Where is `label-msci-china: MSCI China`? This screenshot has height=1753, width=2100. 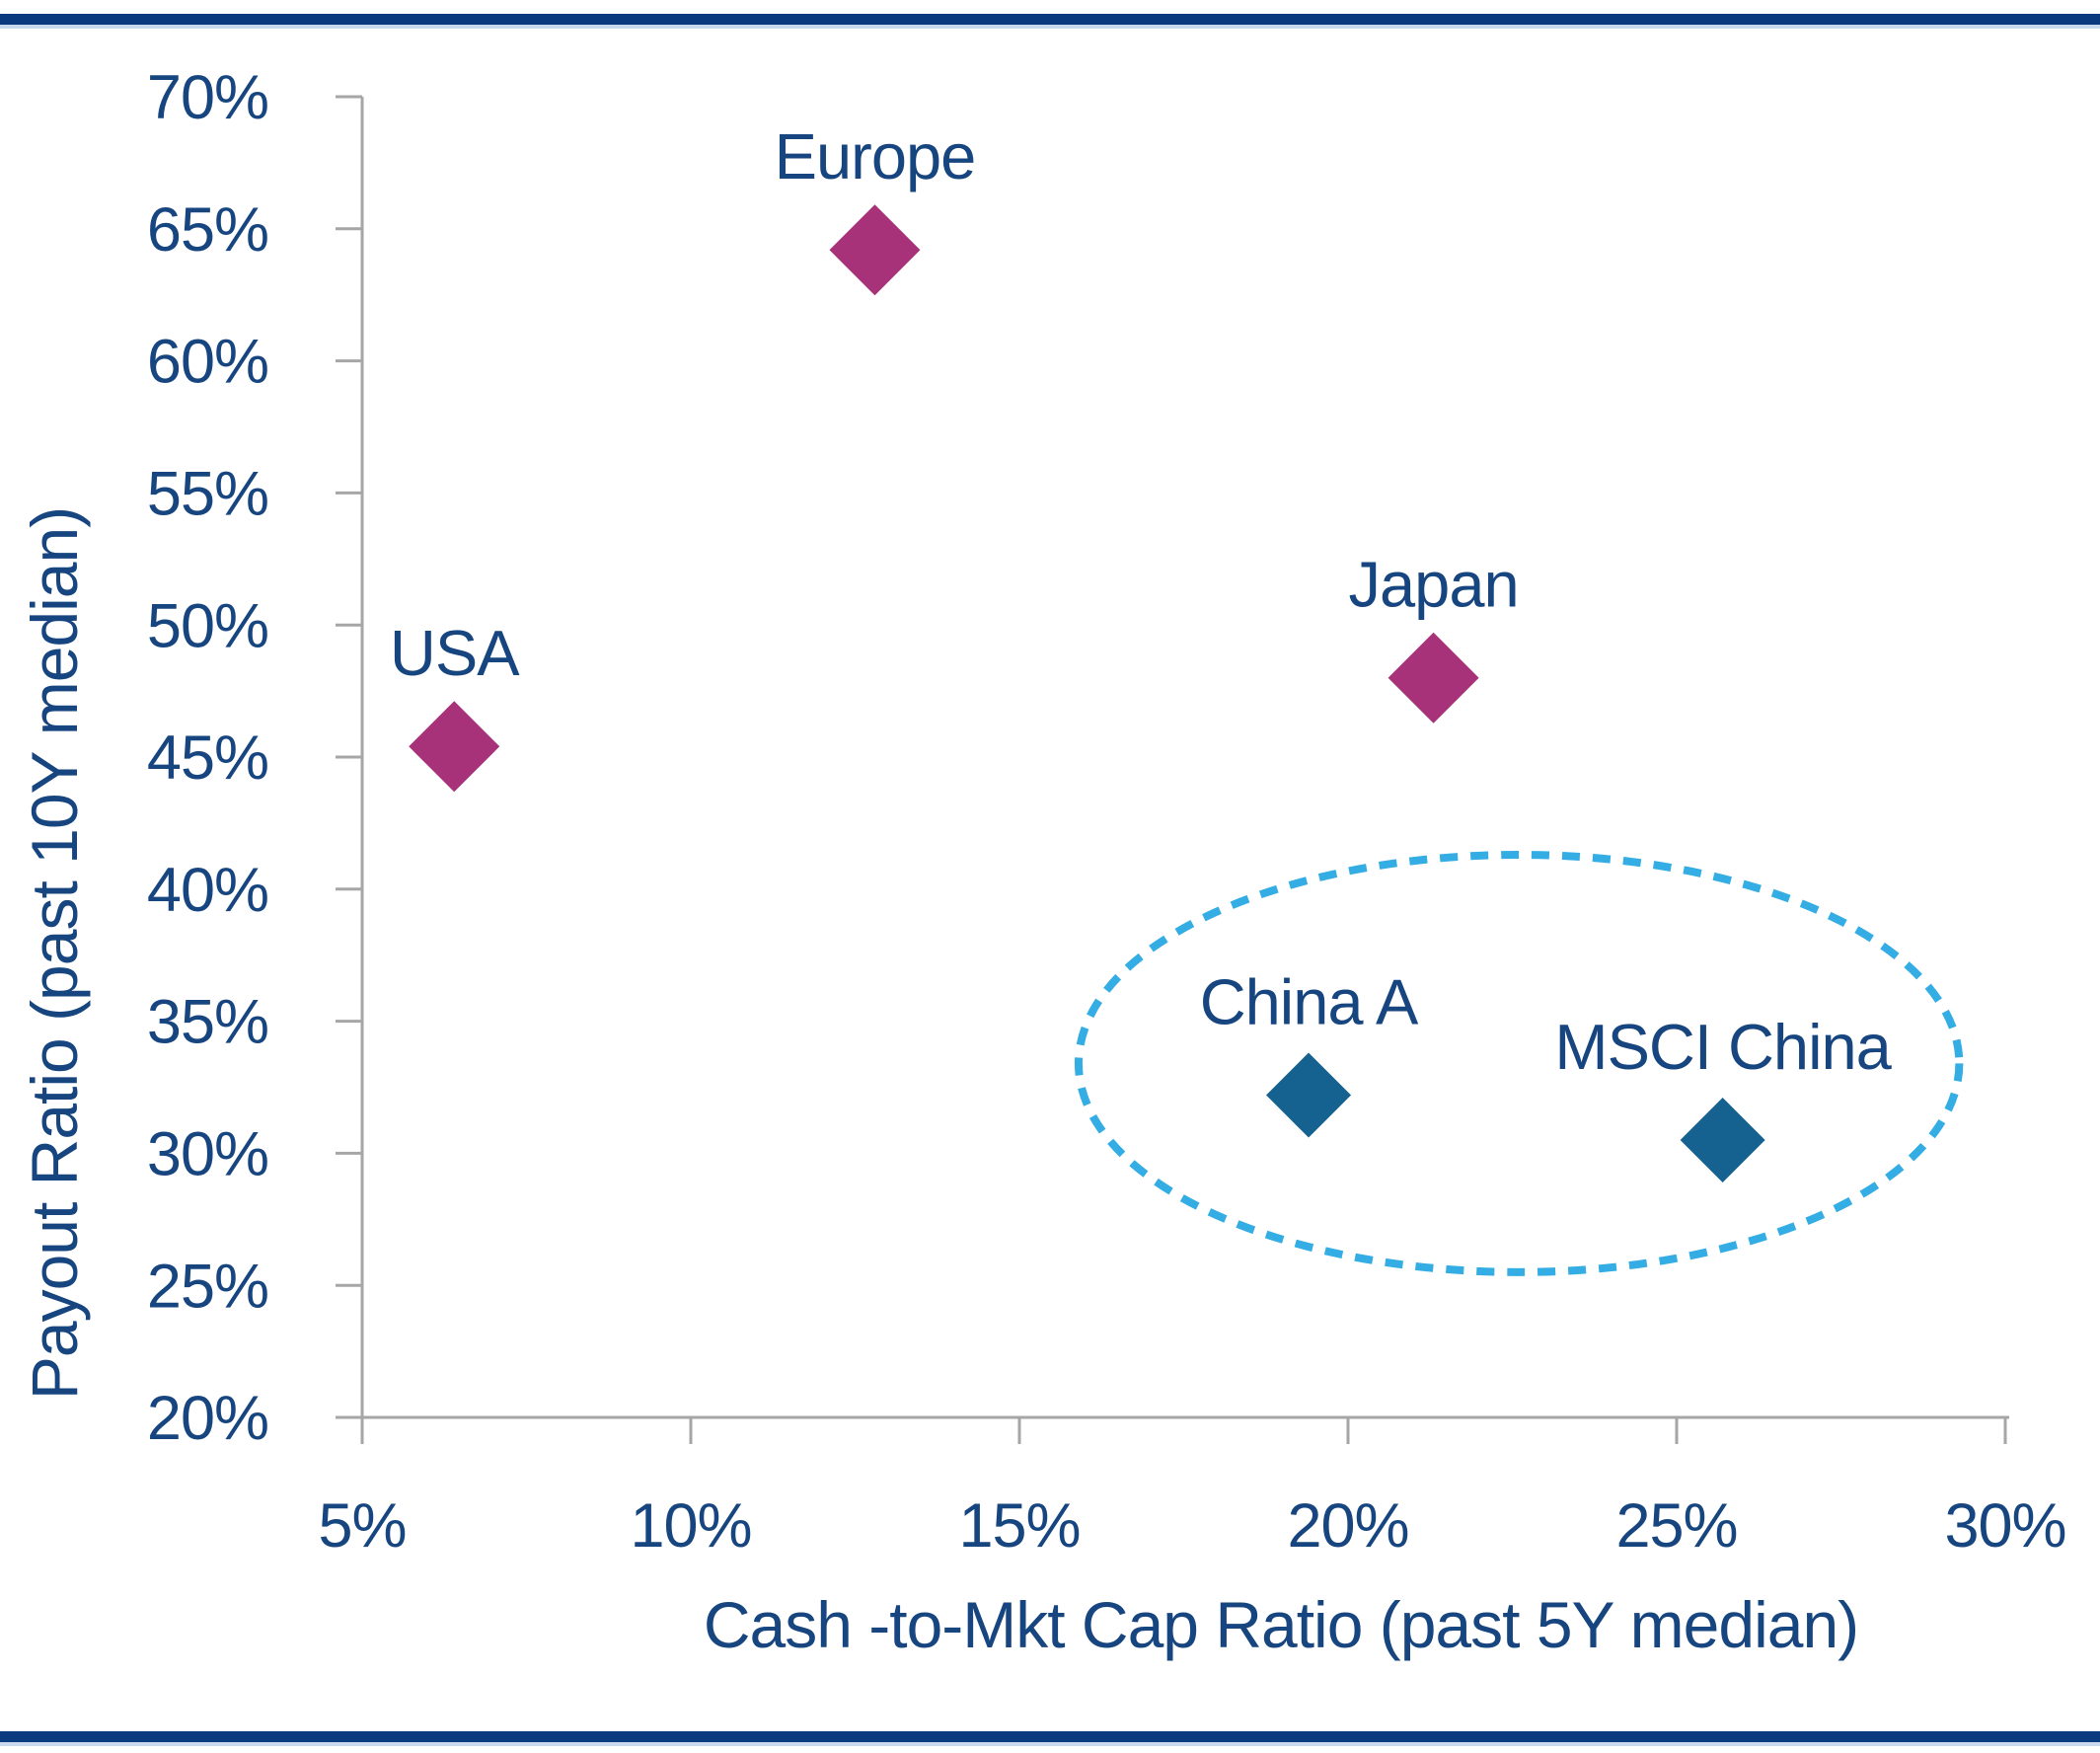 label-msci-china: MSCI China is located at coordinates (1723, 1047).